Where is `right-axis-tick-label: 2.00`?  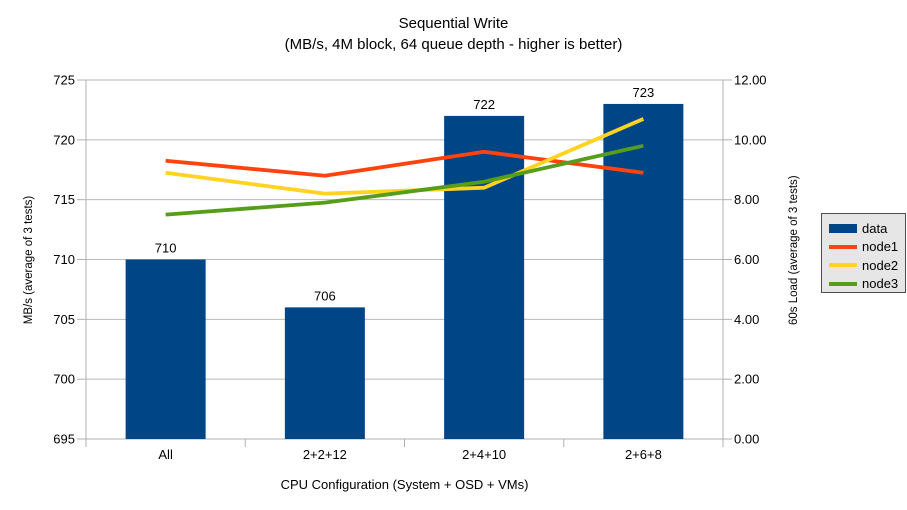 right-axis-tick-label: 2.00 is located at coordinates (746, 379).